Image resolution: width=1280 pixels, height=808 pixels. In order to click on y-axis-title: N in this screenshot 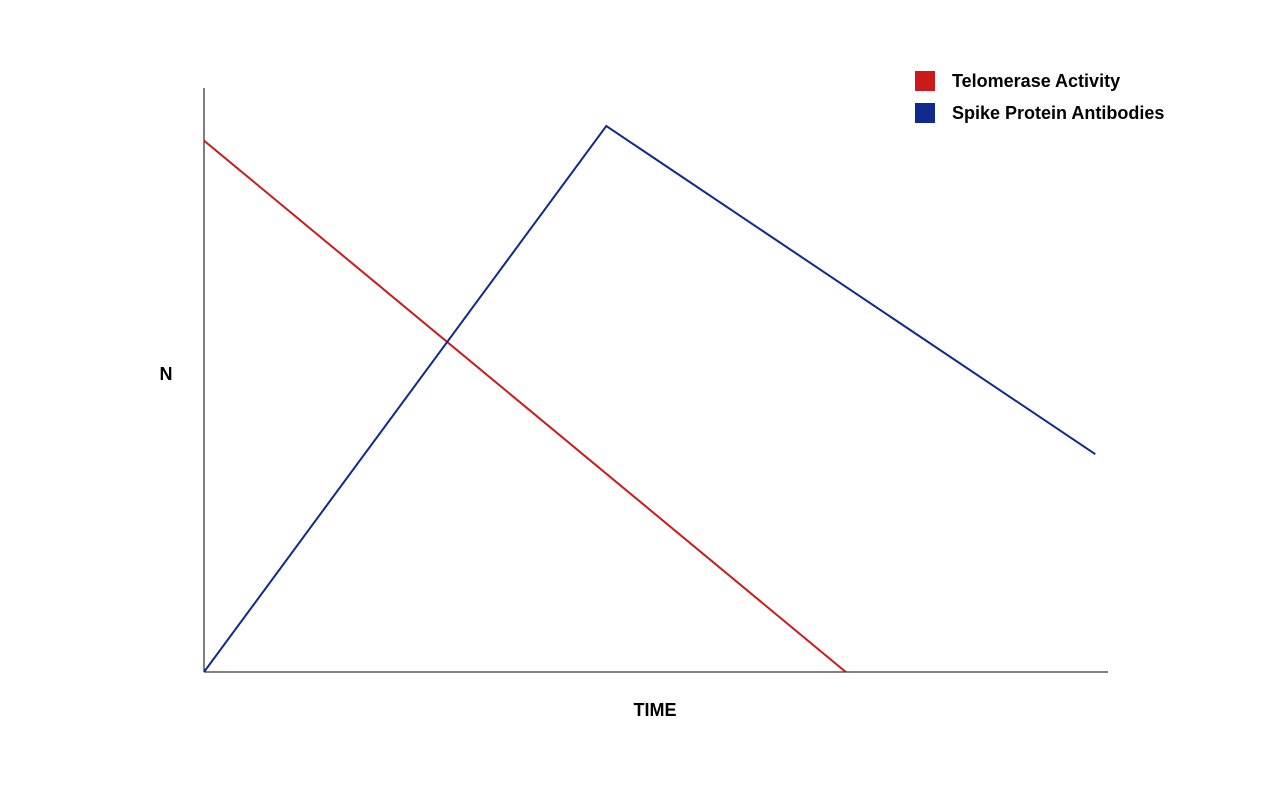, I will do `click(166, 374)`.